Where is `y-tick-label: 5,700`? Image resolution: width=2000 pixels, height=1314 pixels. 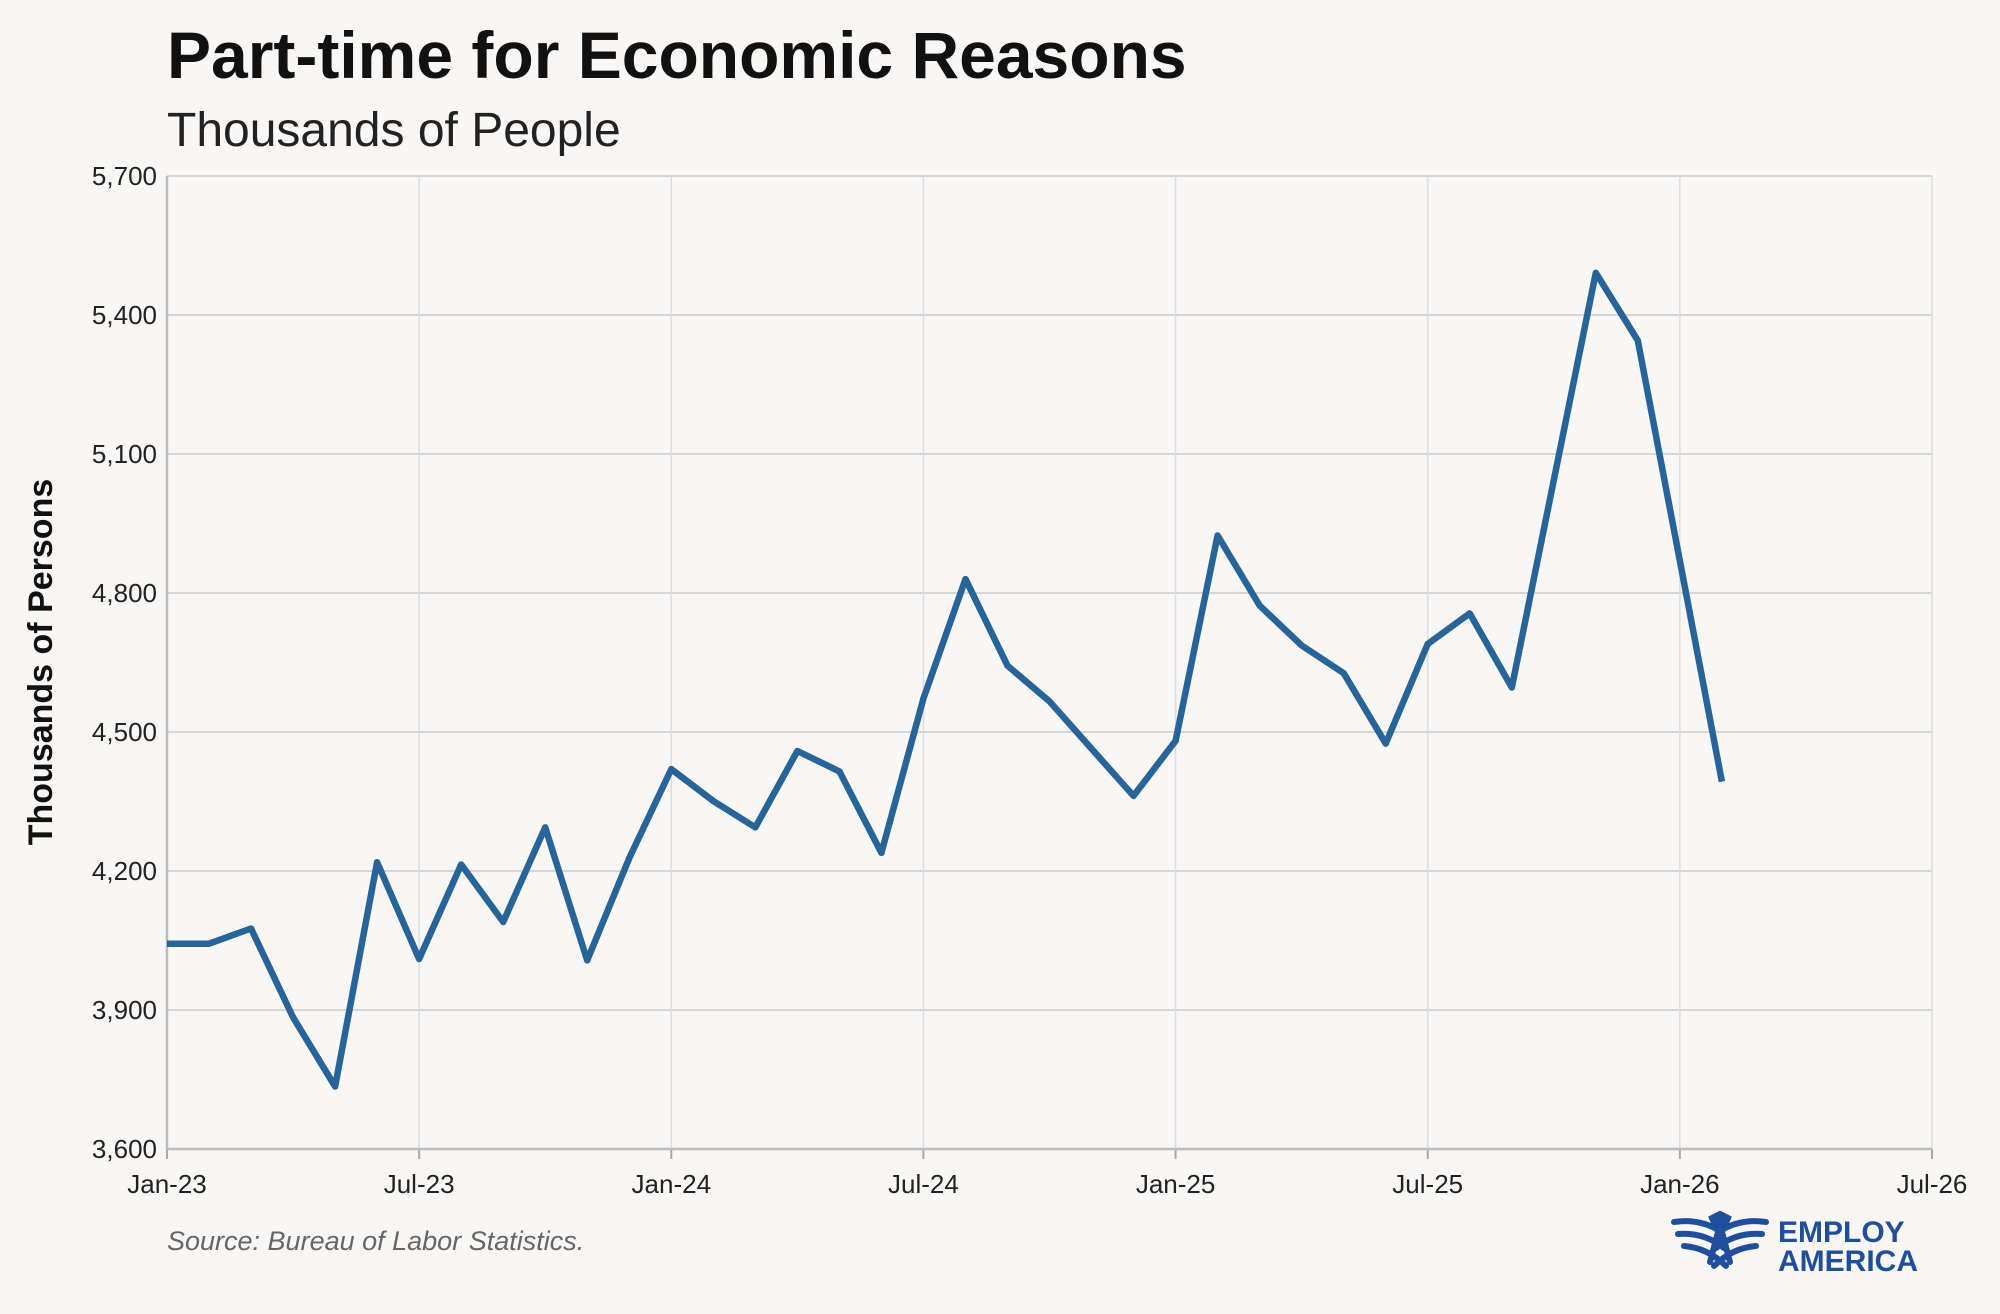
y-tick-label: 5,700 is located at coordinates (124, 176).